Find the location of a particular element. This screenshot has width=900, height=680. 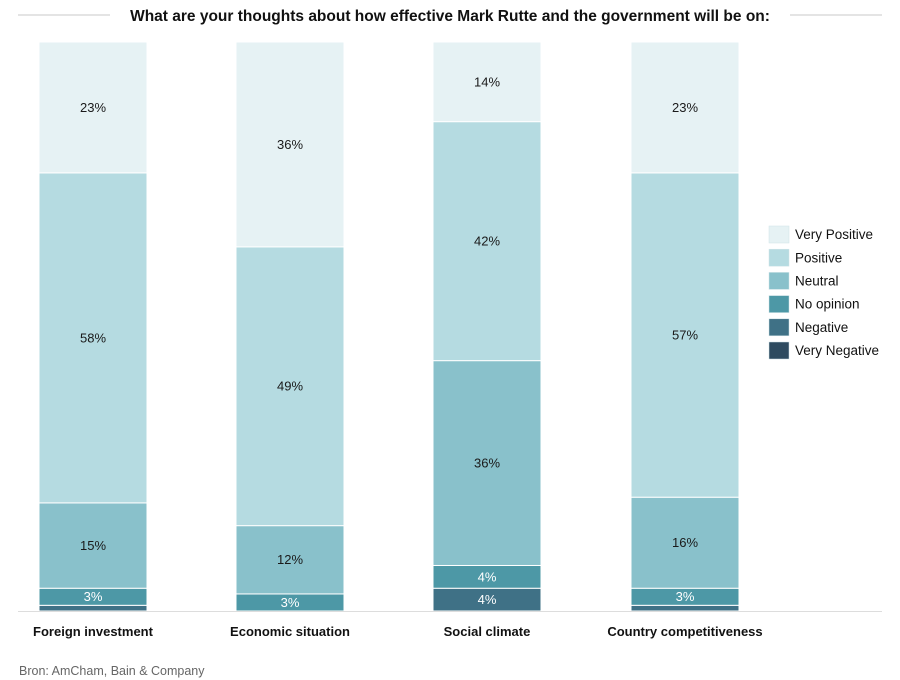

legend-swatch-negative is located at coordinates (779, 327).